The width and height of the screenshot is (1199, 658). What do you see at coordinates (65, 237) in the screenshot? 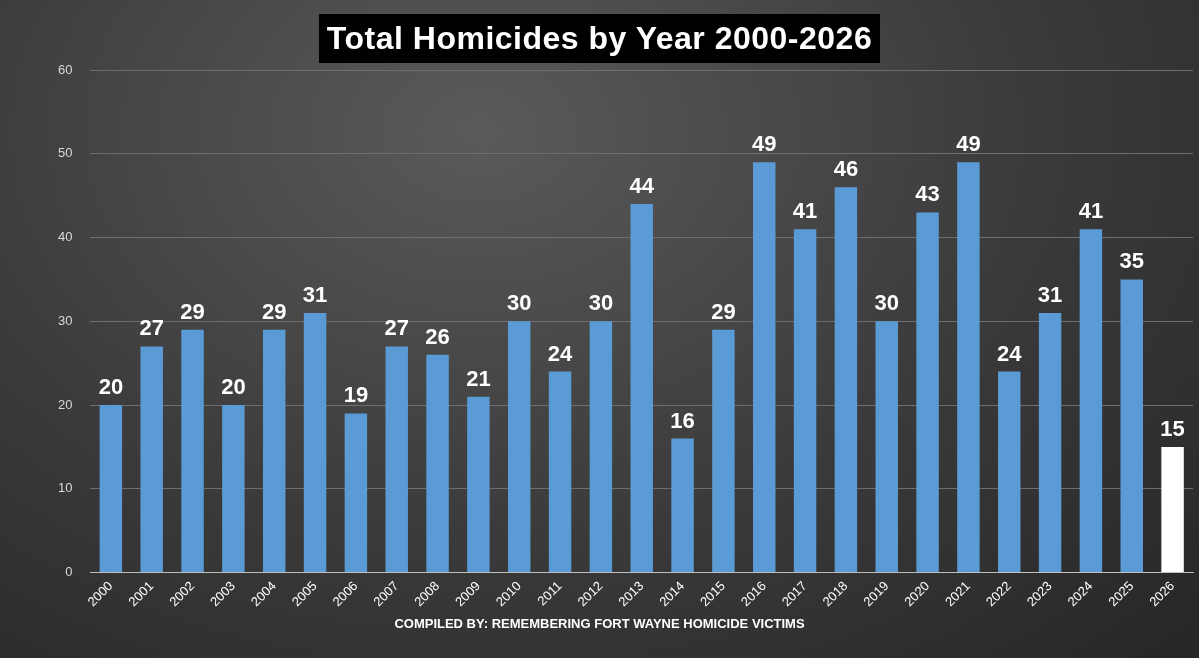
I see `y-tick-label: 40` at bounding box center [65, 237].